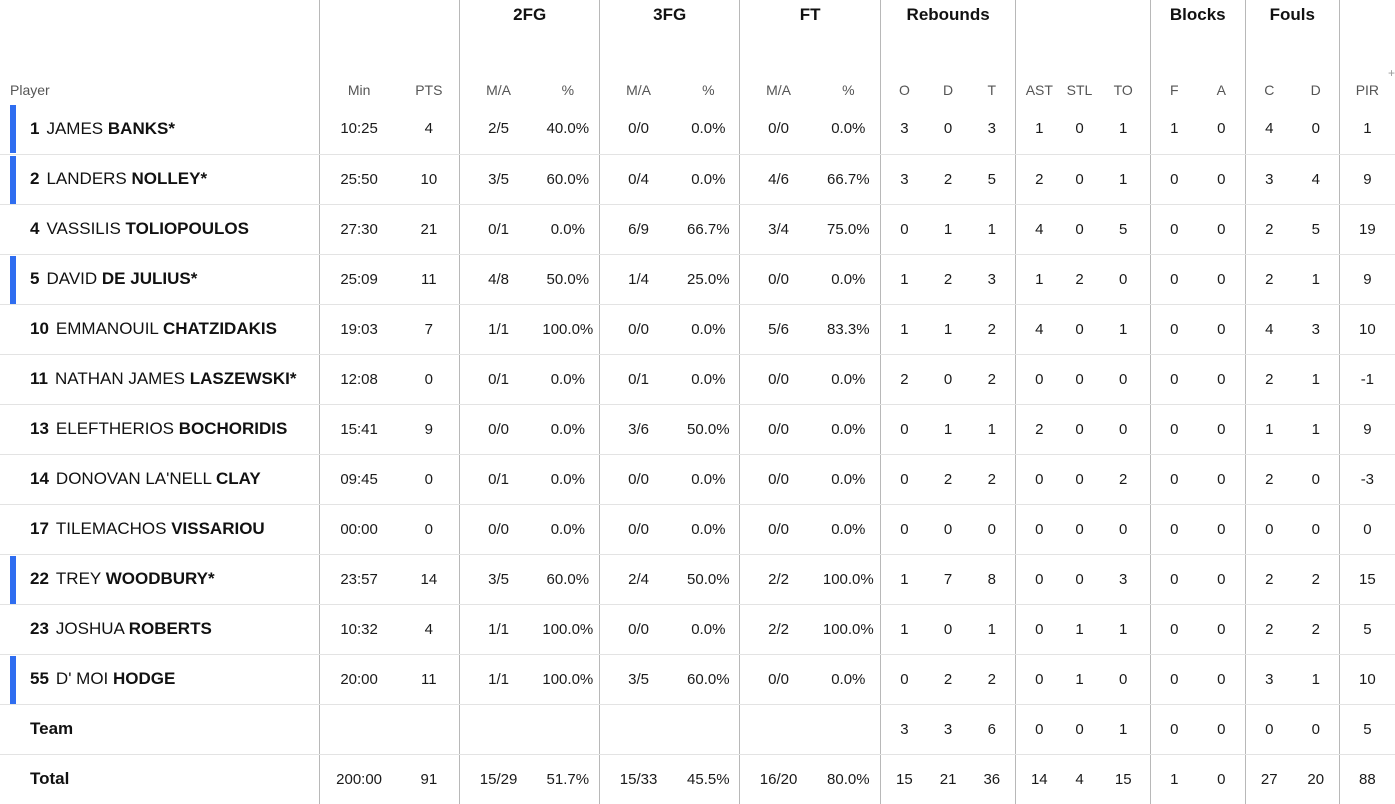 Image resolution: width=1395 pixels, height=804 pixels. Describe the element at coordinates (13, 279) in the screenshot. I see `starter-indicator` at that location.